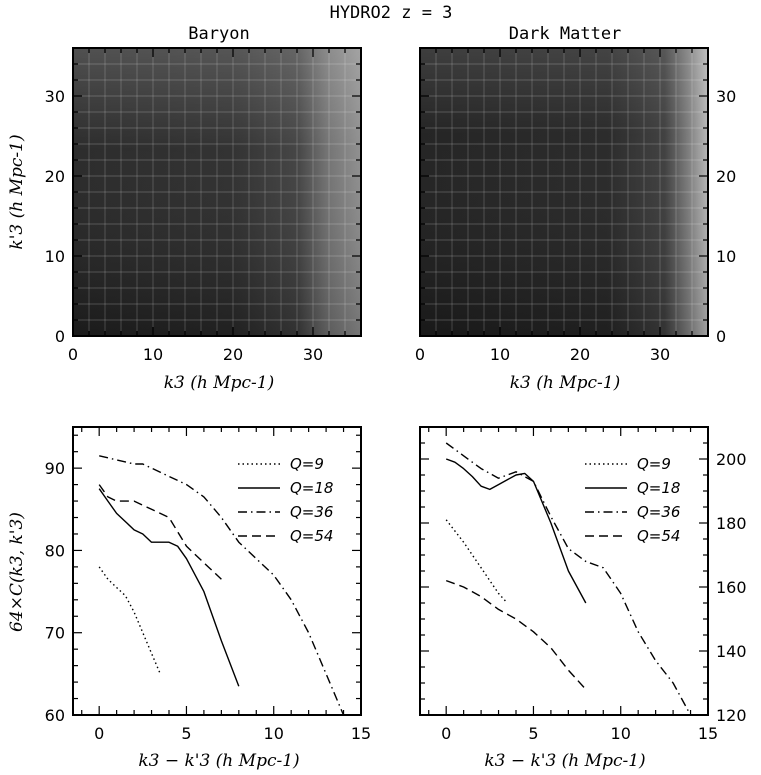  I want to click on dark-matter-correlation-lines, so click(568, 579).